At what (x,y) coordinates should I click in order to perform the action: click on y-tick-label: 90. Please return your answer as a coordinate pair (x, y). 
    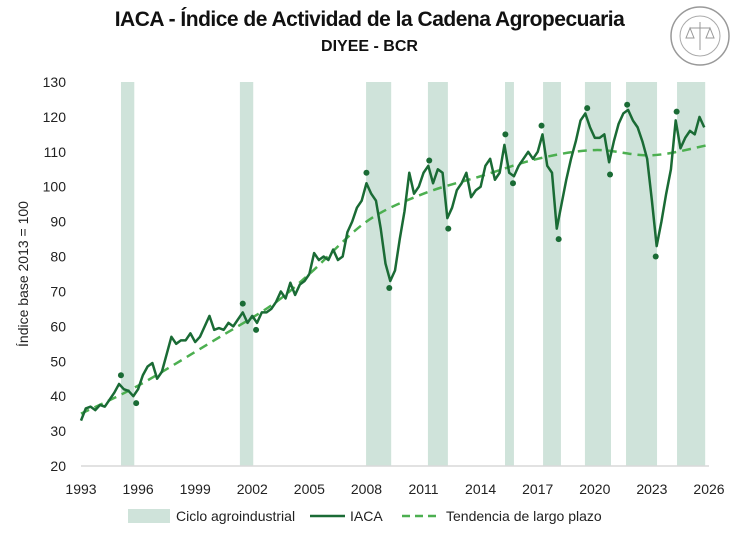
    Looking at the image, I should click on (58, 222).